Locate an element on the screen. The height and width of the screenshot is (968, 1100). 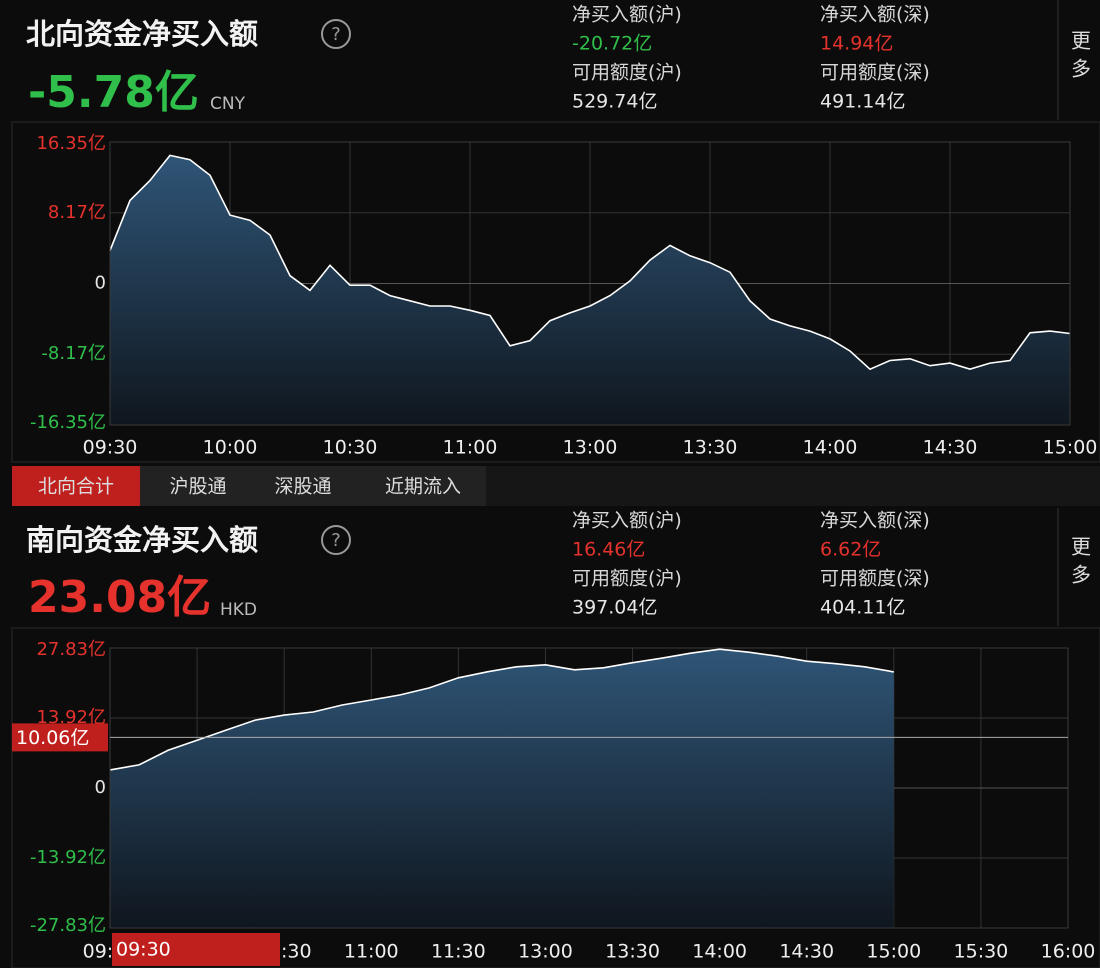
stat-value: 16.46亿 is located at coordinates (608, 550).